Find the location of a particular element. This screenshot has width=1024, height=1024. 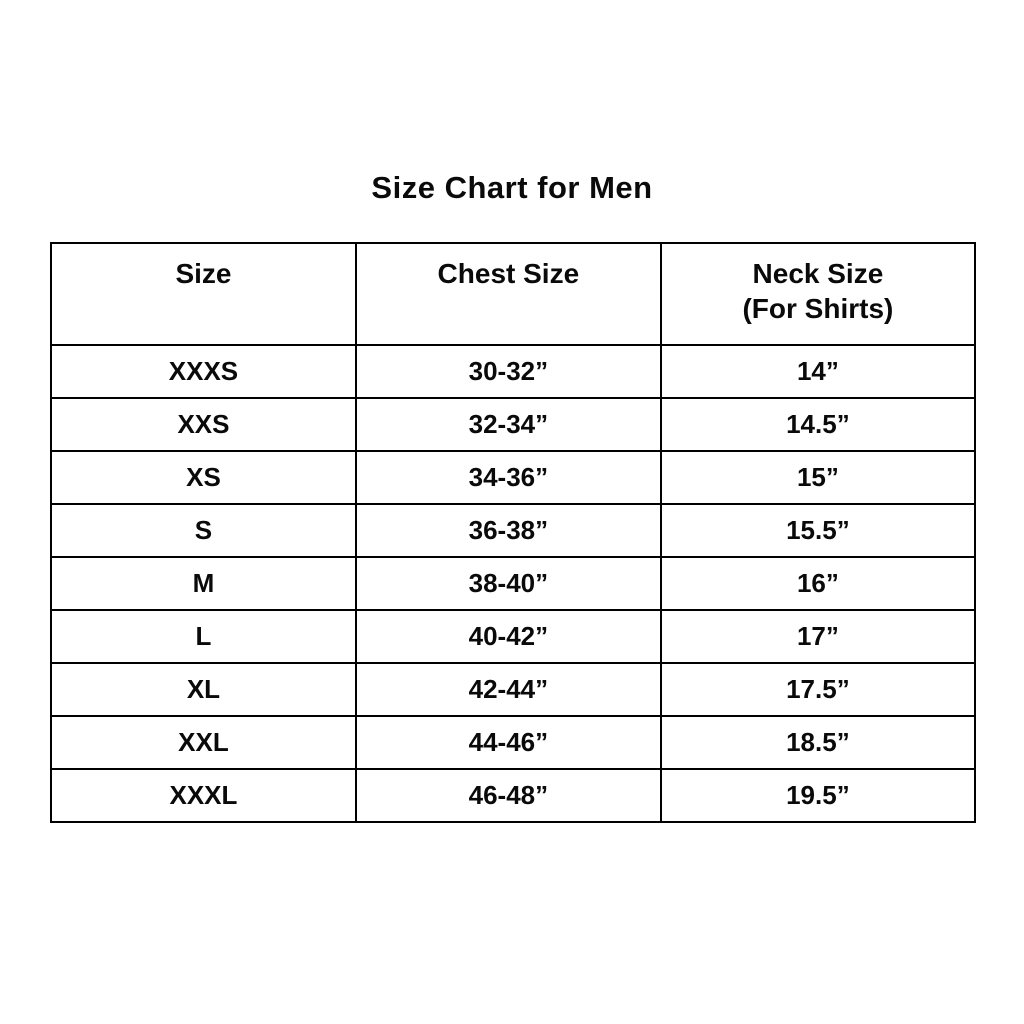

neck-size-cell: 17” is located at coordinates (818, 636).